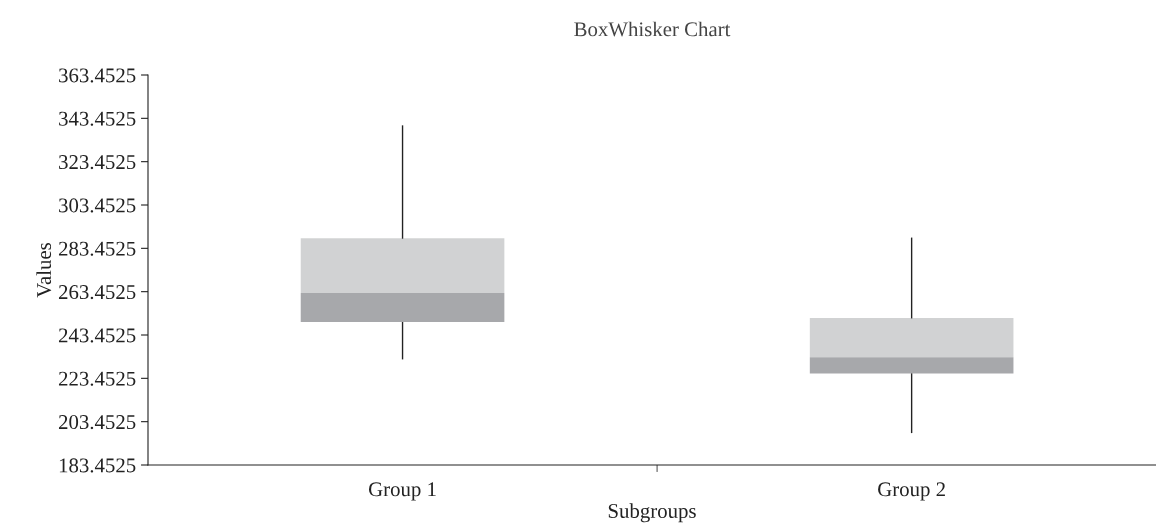 Image resolution: width=1156 pixels, height=530 pixels. What do you see at coordinates (97, 248) in the screenshot?
I see `y-tick-label: 283.4525` at bounding box center [97, 248].